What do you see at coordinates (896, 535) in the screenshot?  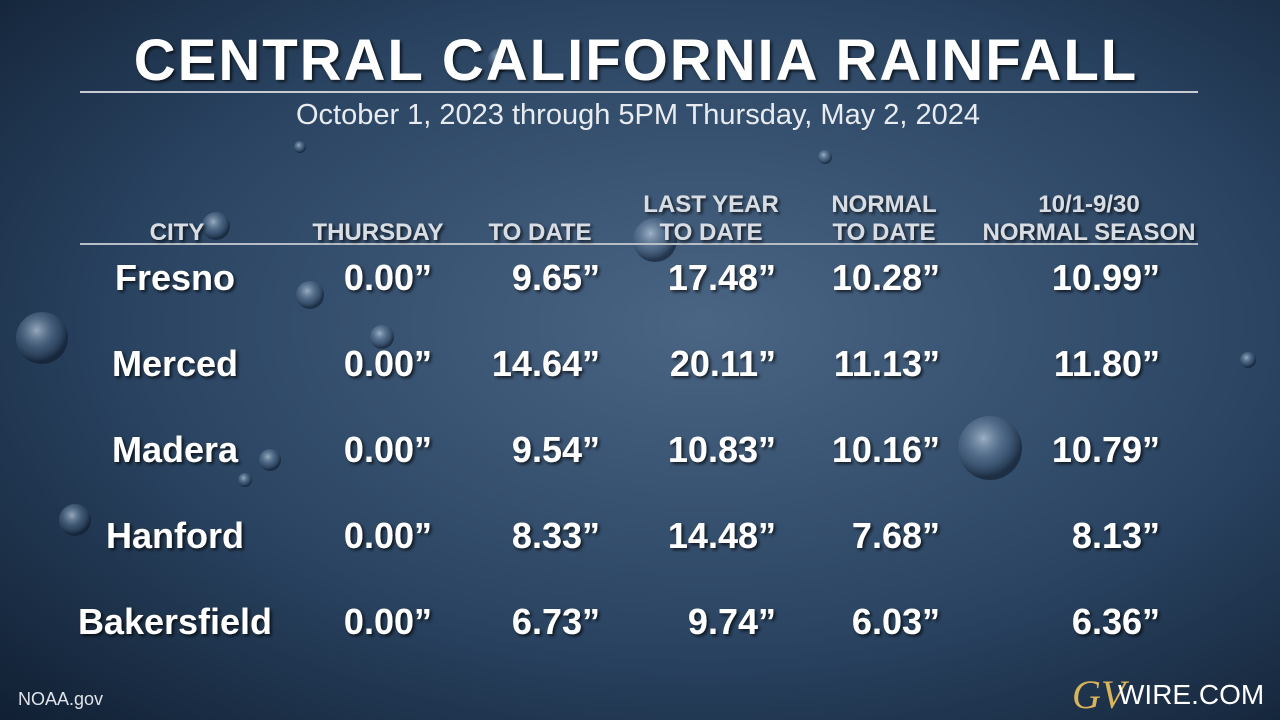 I see `rainfall-value: 7.68”` at bounding box center [896, 535].